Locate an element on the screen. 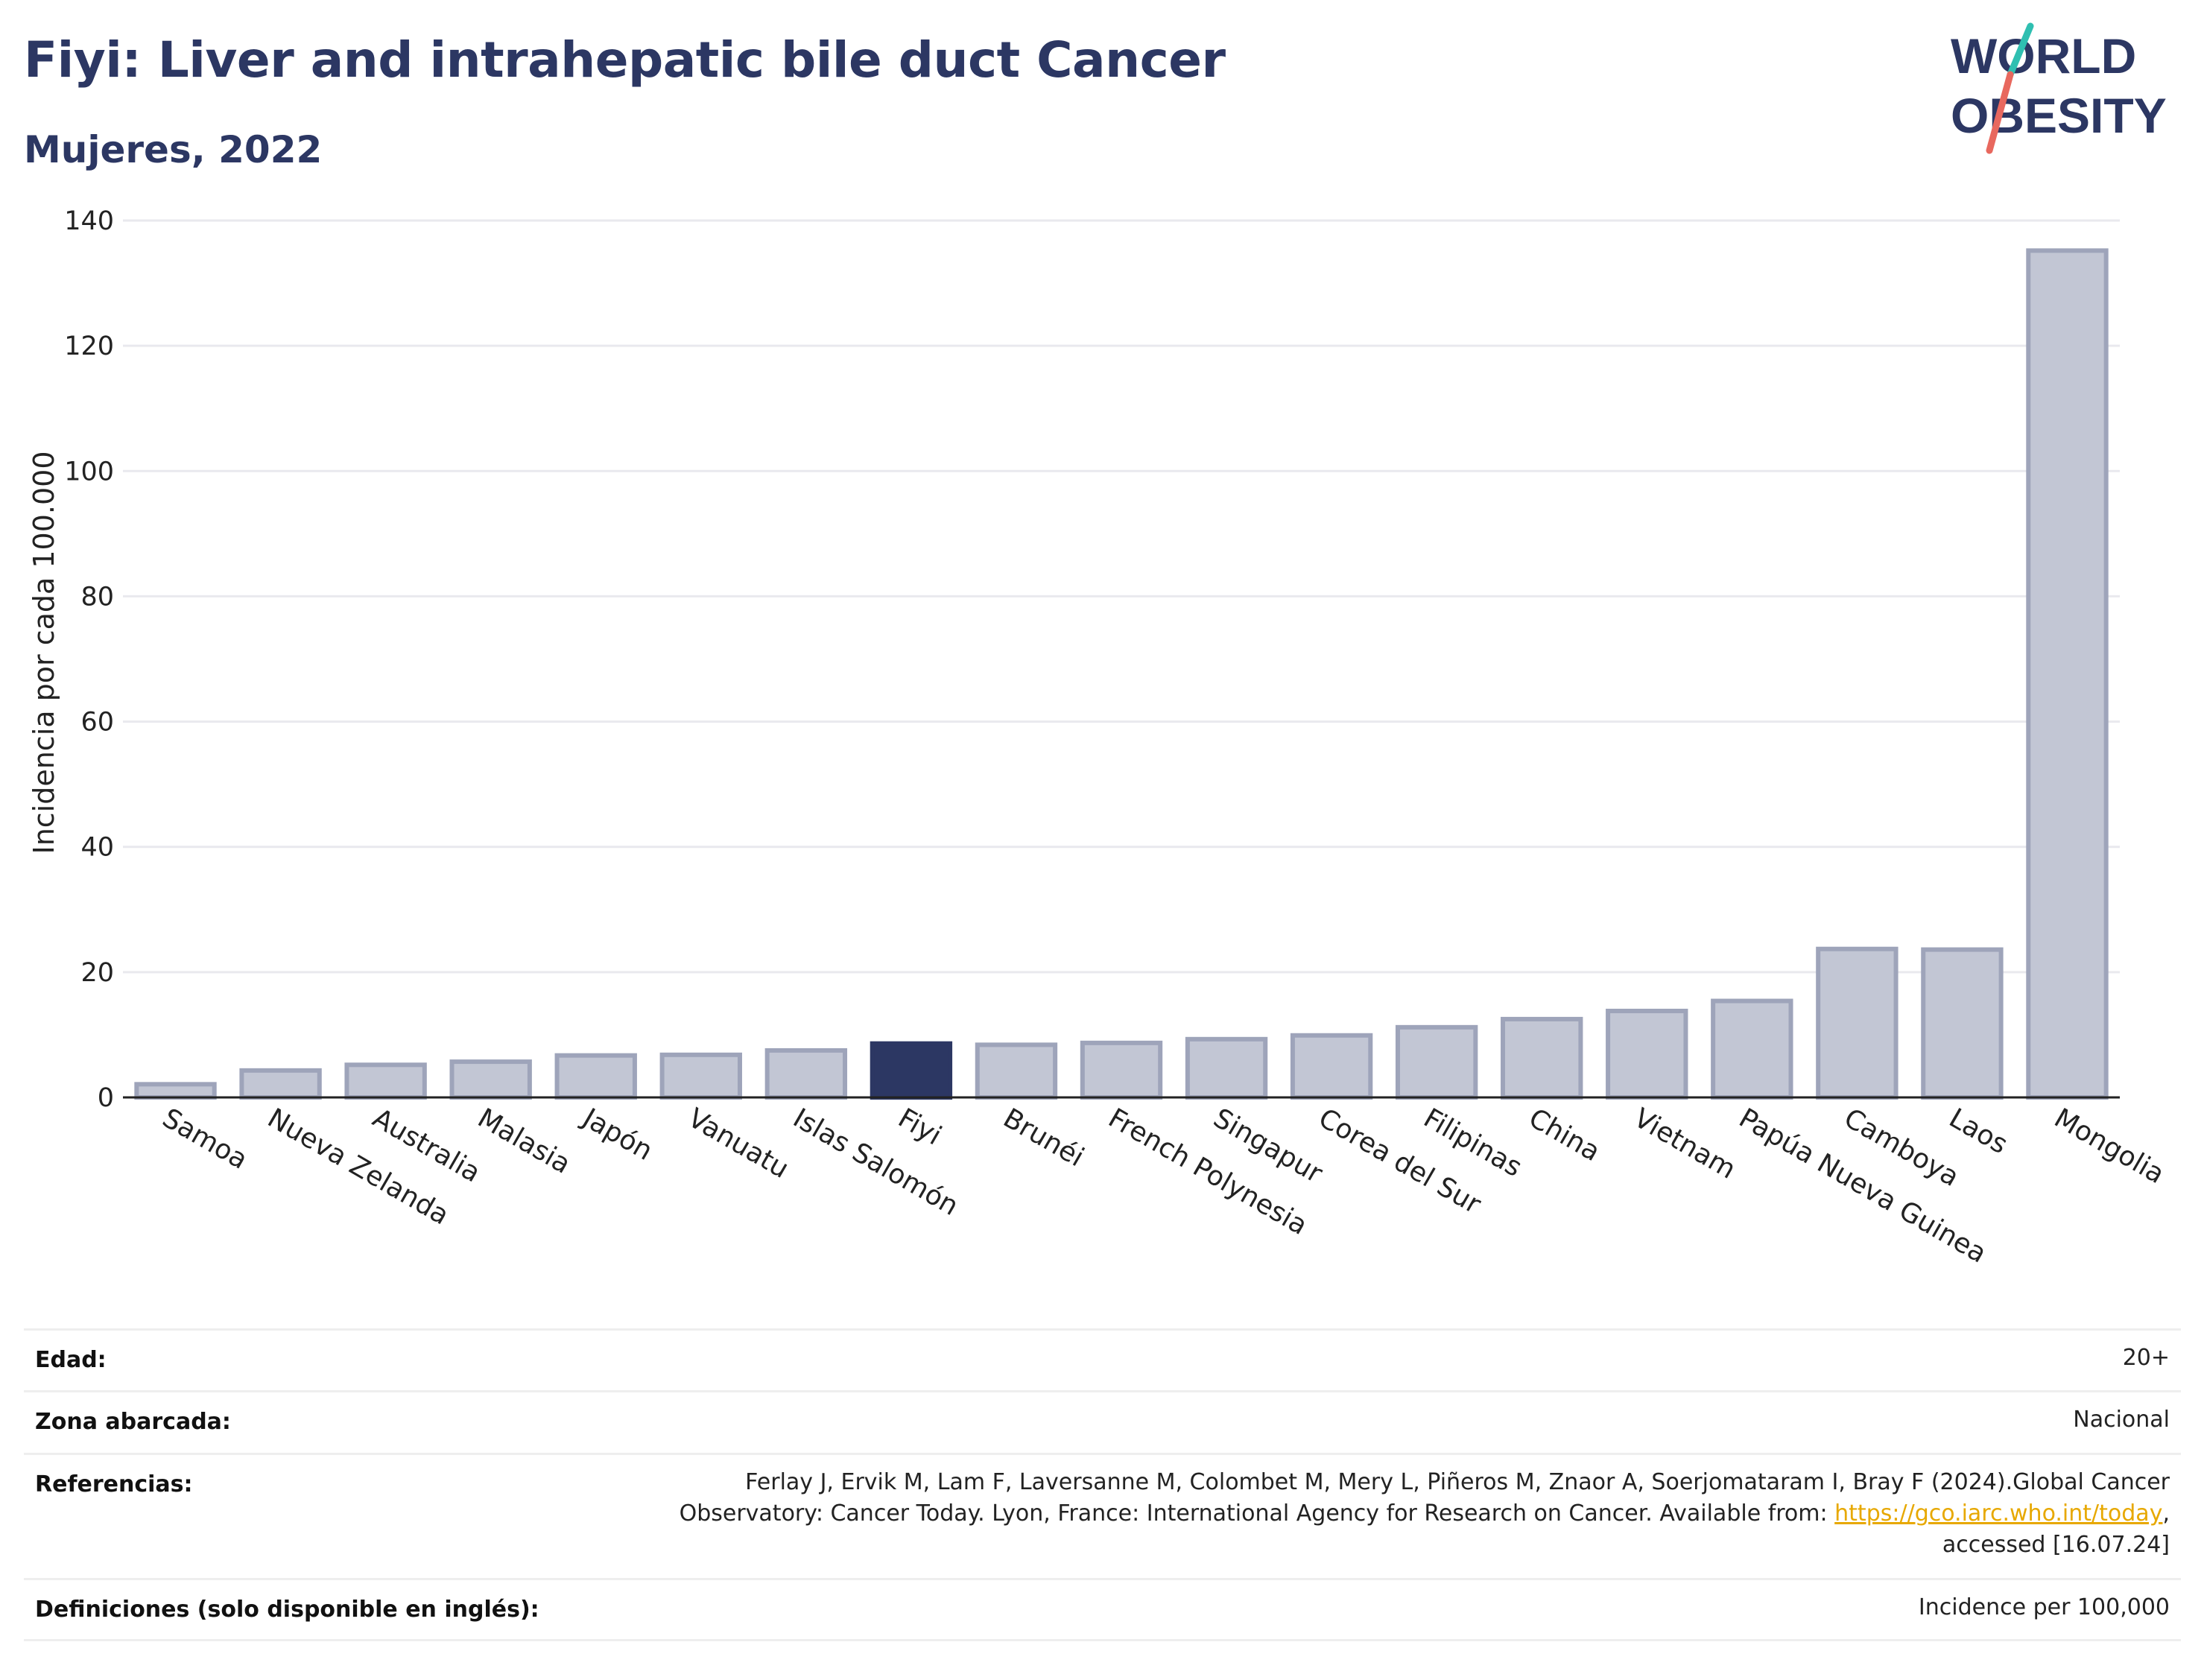 This screenshot has width=2204, height=1680. meta-row: Edad: 20+ is located at coordinates (1102, 1360).